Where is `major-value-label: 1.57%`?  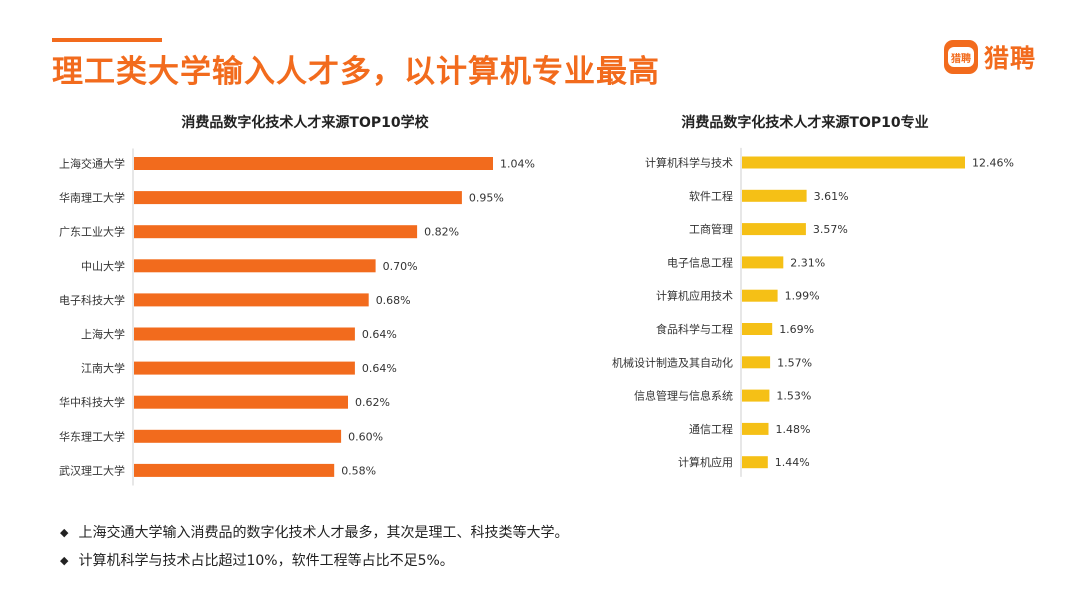
major-value-label: 1.57% is located at coordinates (794, 362).